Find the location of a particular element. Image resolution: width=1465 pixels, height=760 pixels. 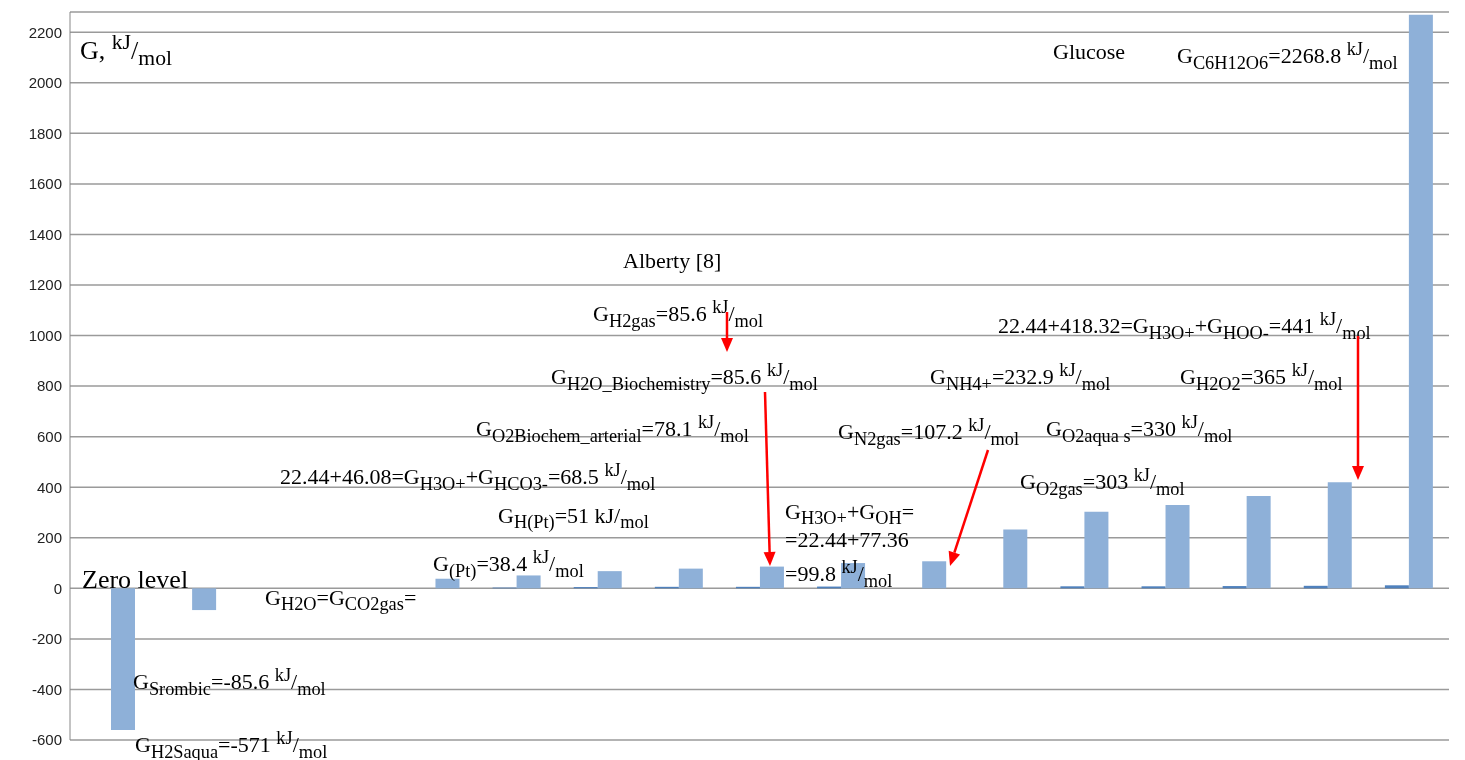

annotation: Alberty [8] is located at coordinates (672, 261).